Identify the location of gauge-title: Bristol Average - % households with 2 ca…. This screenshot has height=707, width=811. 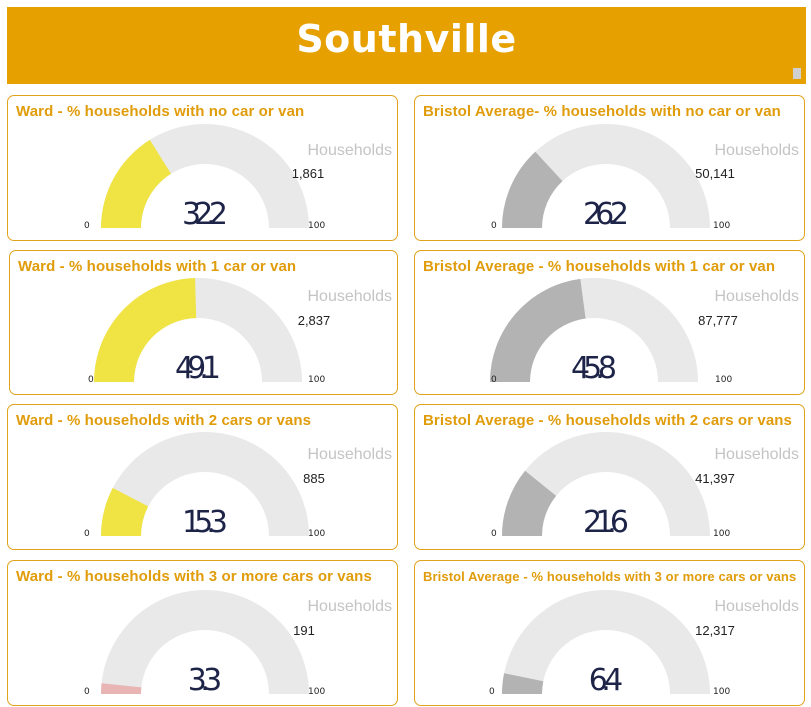
(607, 420).